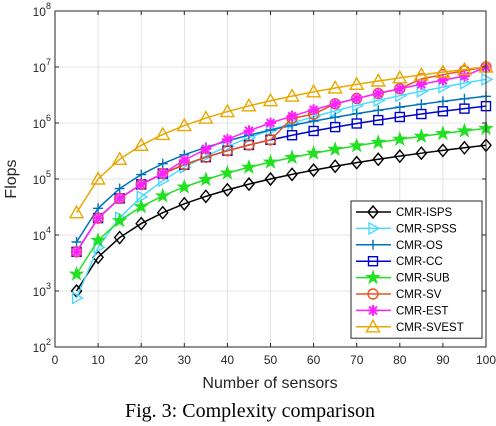 Image resolution: width=496 pixels, height=426 pixels. What do you see at coordinates (403, 277) in the screenshot?
I see `legend-item: CMR-SUB` at bounding box center [403, 277].